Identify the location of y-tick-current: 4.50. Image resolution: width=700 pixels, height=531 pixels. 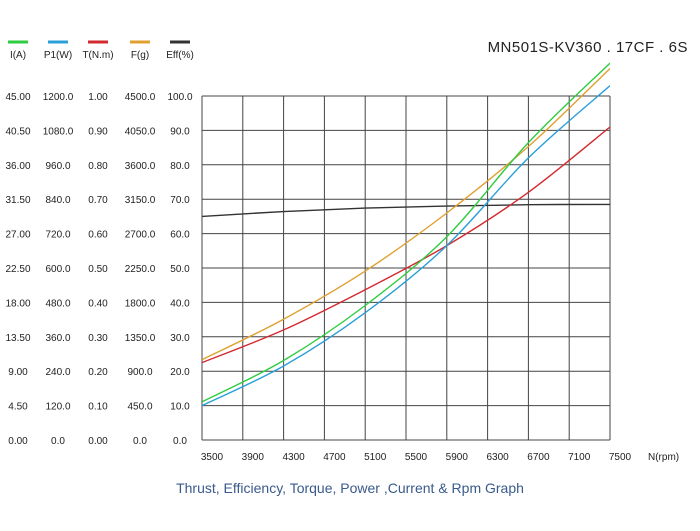
(18, 407).